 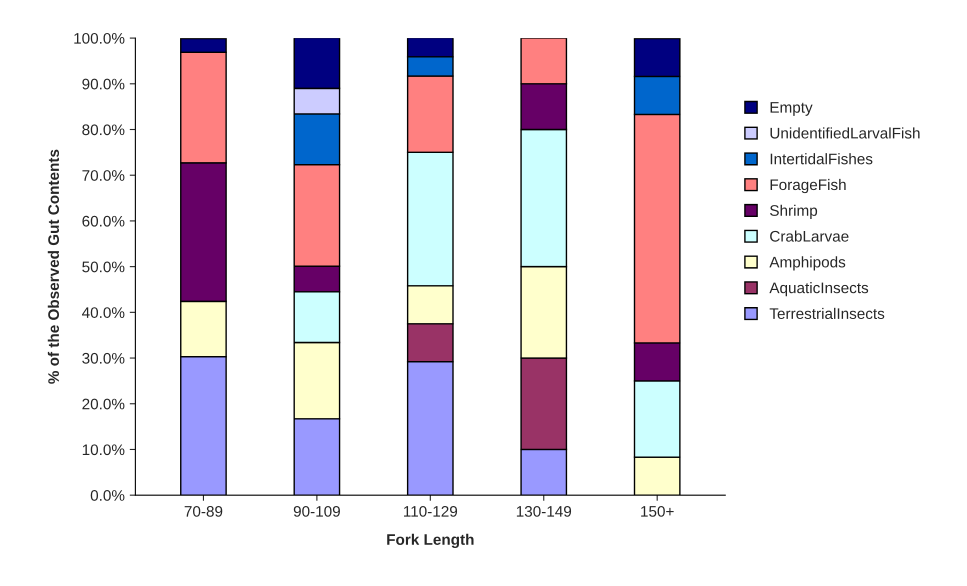 I want to click on x-tick-label: 90-109, so click(x=317, y=511).